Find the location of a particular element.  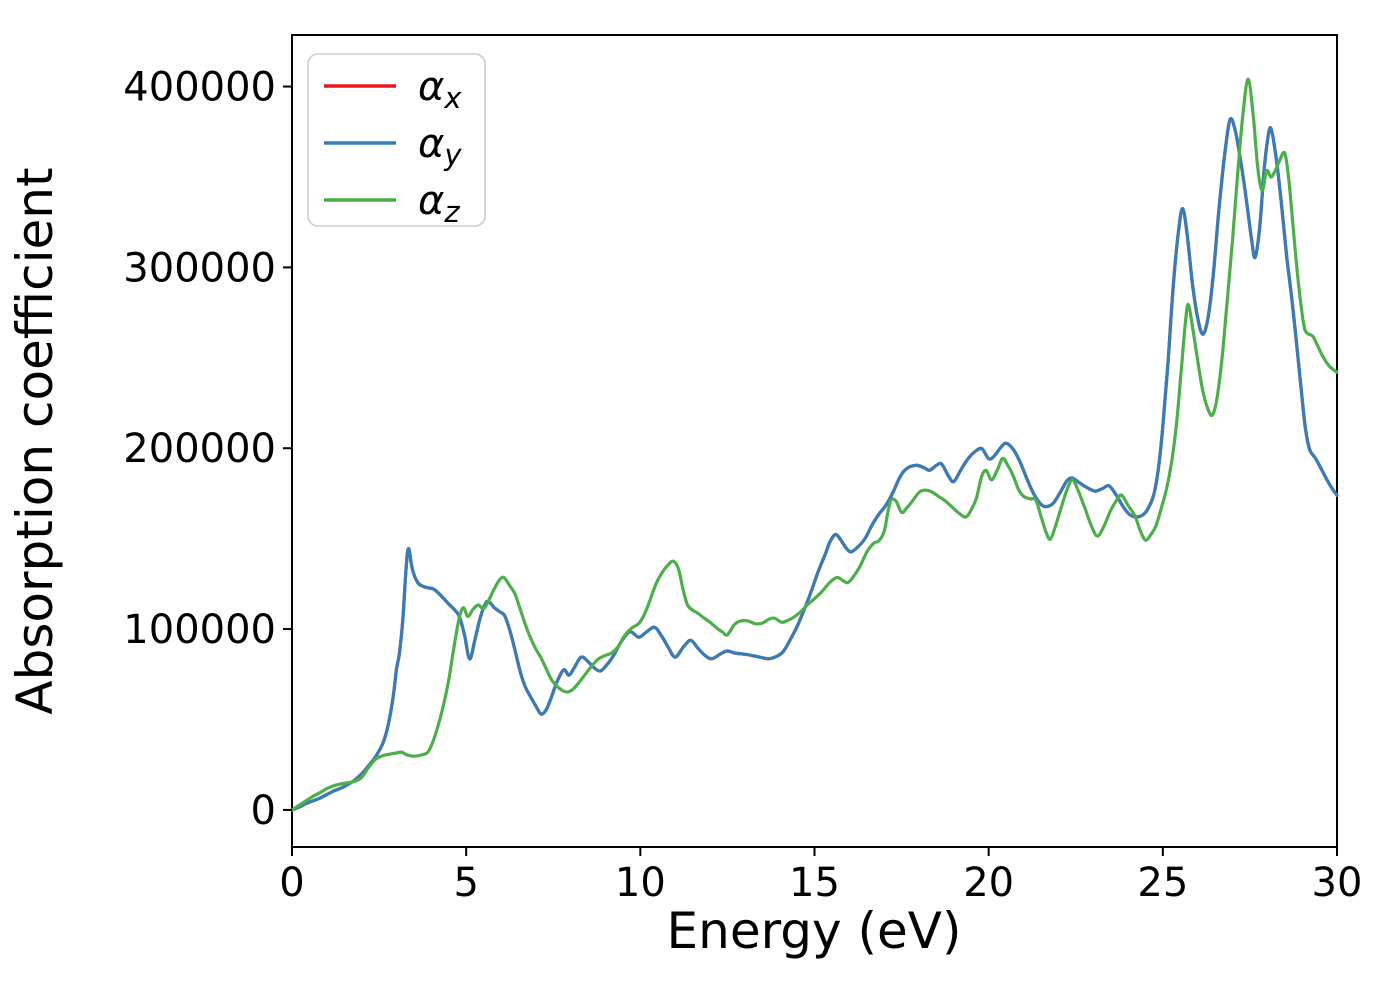

legend-entry-label: αx is located at coordinates (440, 89).